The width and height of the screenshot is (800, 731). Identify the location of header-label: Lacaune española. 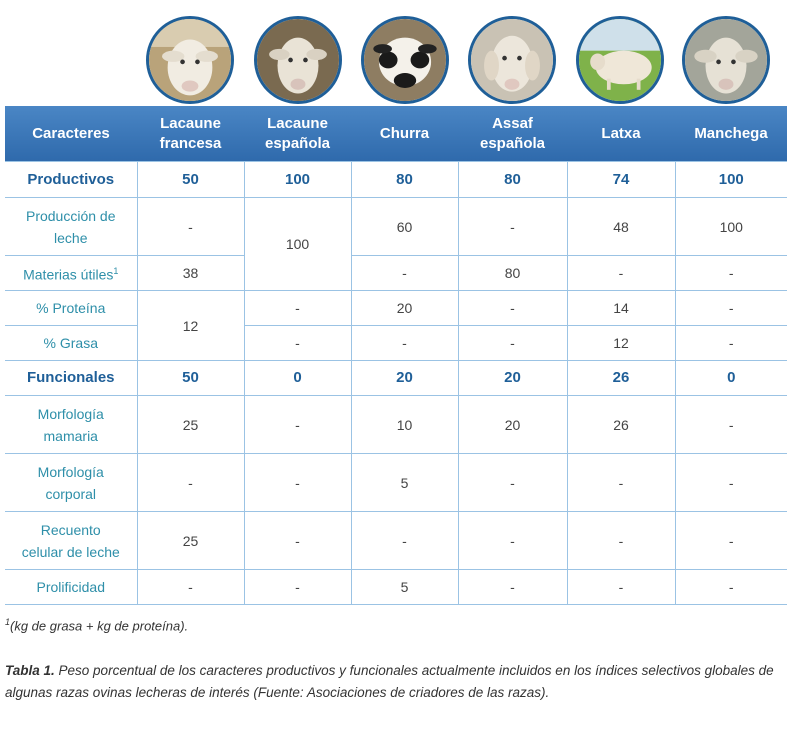
(297, 133).